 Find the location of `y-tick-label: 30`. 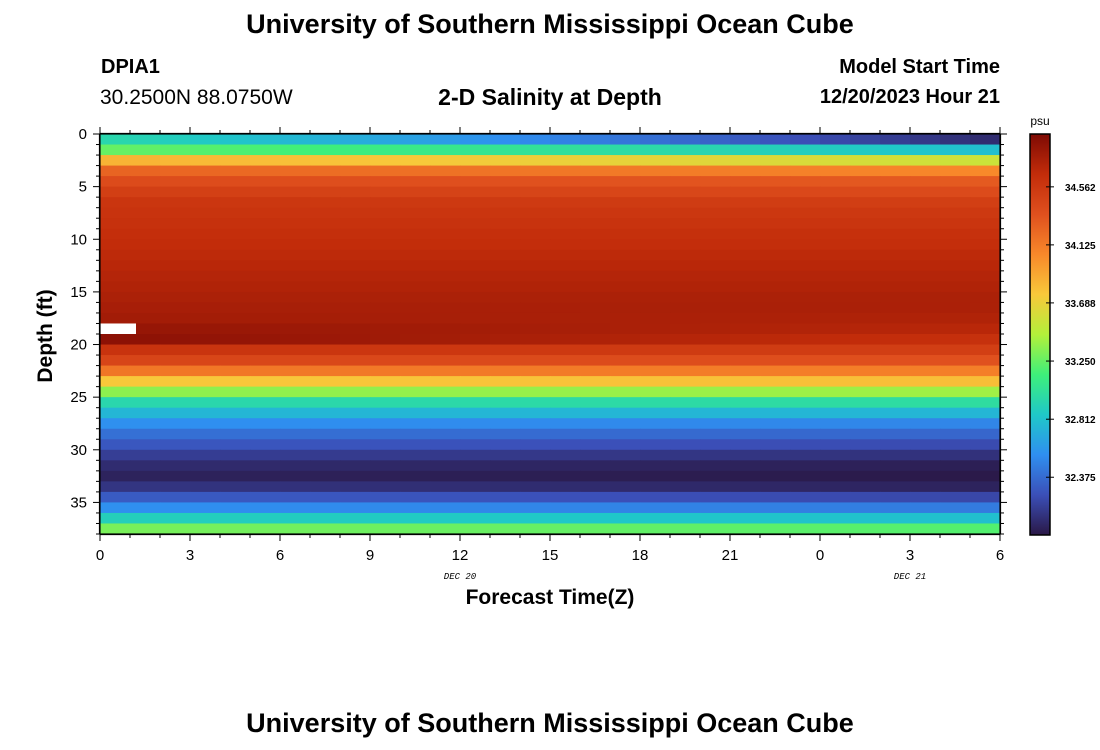

y-tick-label: 30 is located at coordinates (78, 450).